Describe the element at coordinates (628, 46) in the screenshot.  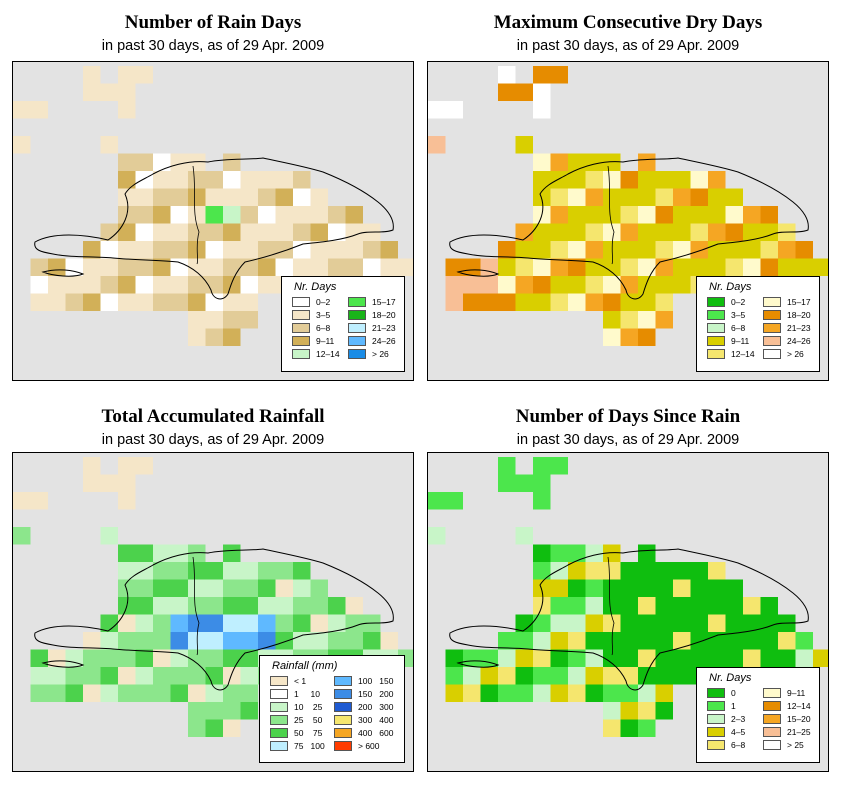
I see `panel-subtitle: in past 30 days, as of 29 Apr. 2009` at that location.